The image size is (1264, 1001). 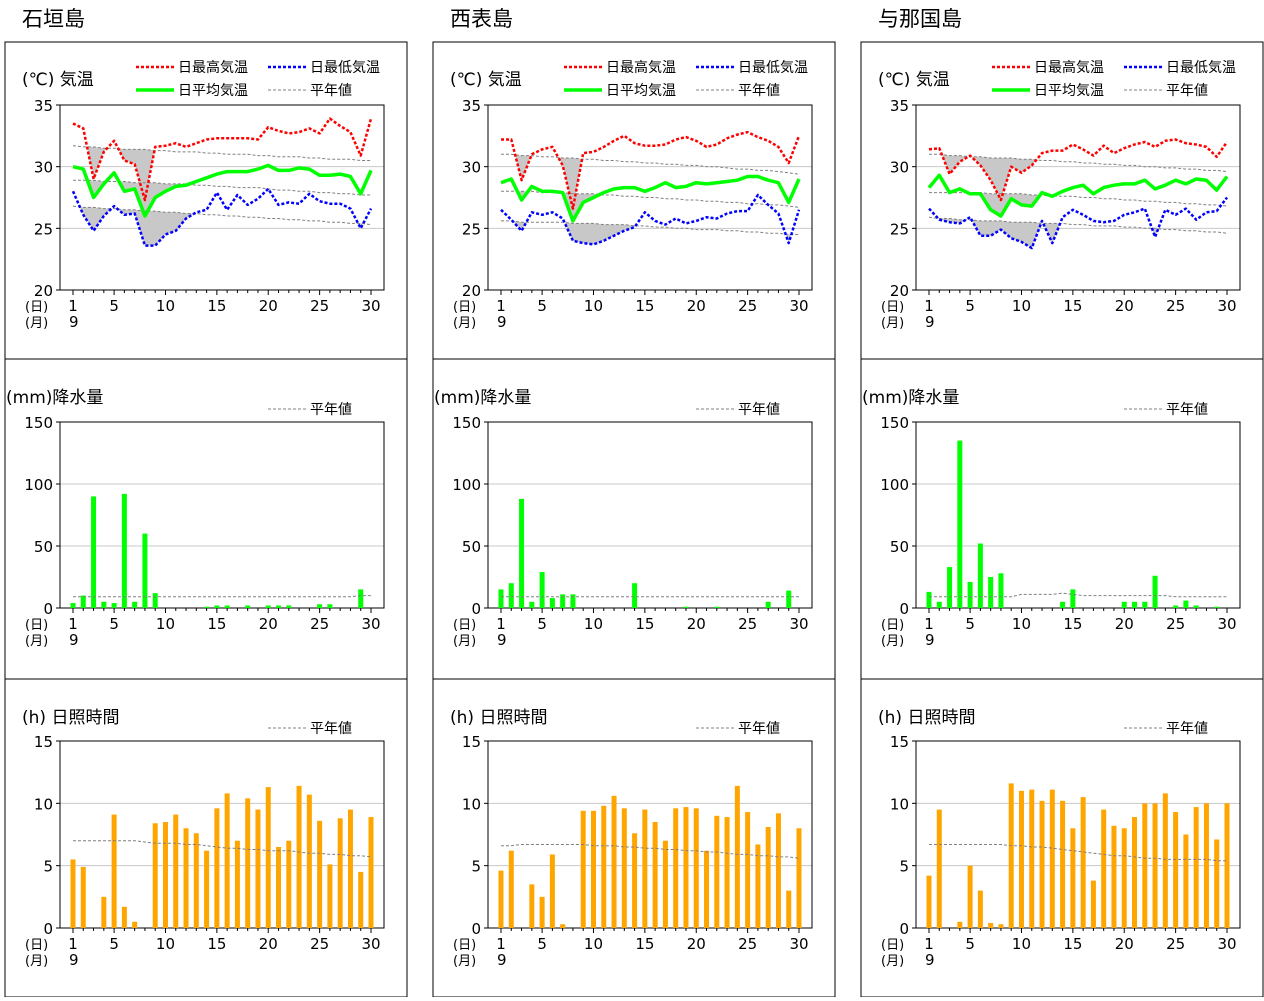 What do you see at coordinates (482, 398) in the screenshot?
I see `precipitation-title: (mm)降水量` at bounding box center [482, 398].